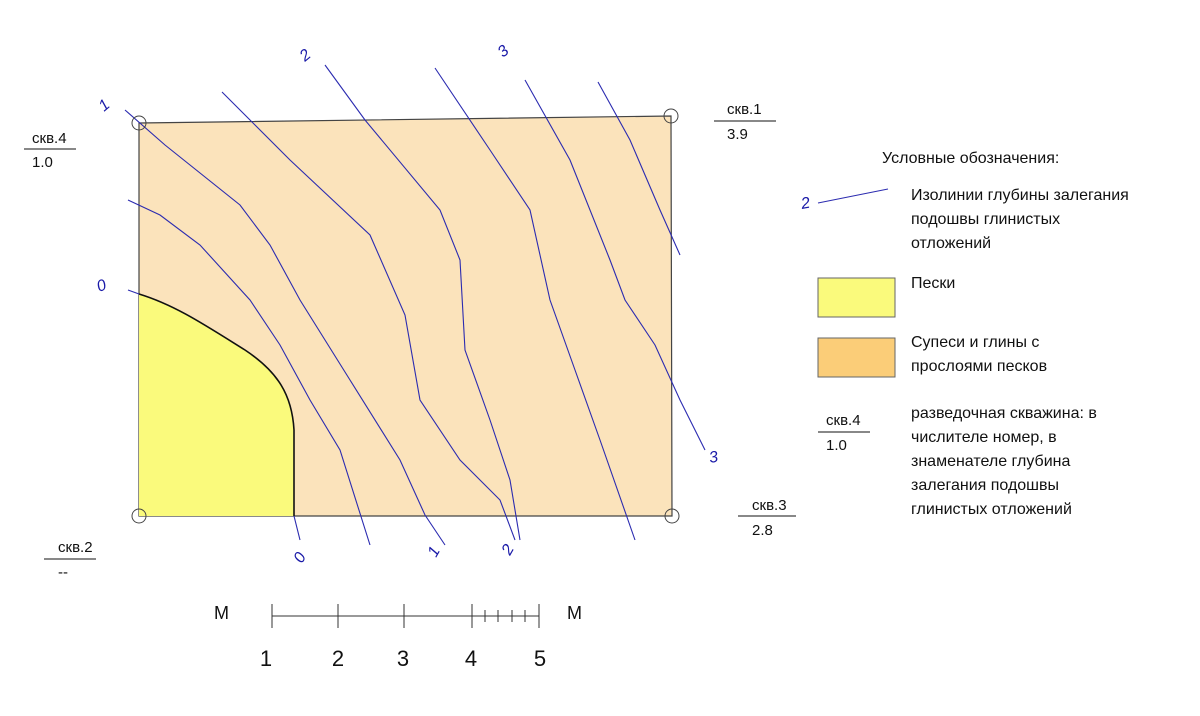  Describe the element at coordinates (985, 485) in the screenshot. I see `legend-well-line: залегания подошвы` at that location.